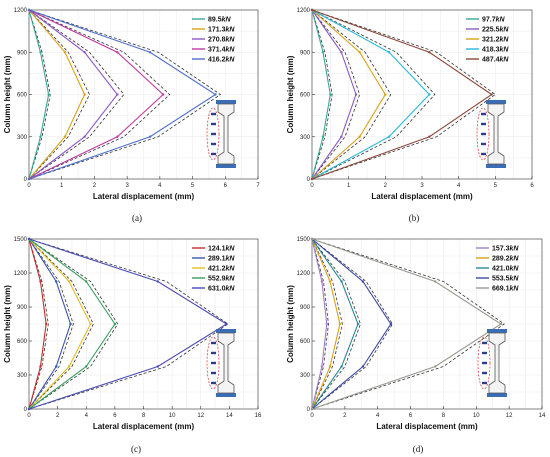 This screenshot has width=550, height=457. What do you see at coordinates (221, 50) in the screenshot?
I see `legend-entry: 371.4kN` at bounding box center [221, 50].